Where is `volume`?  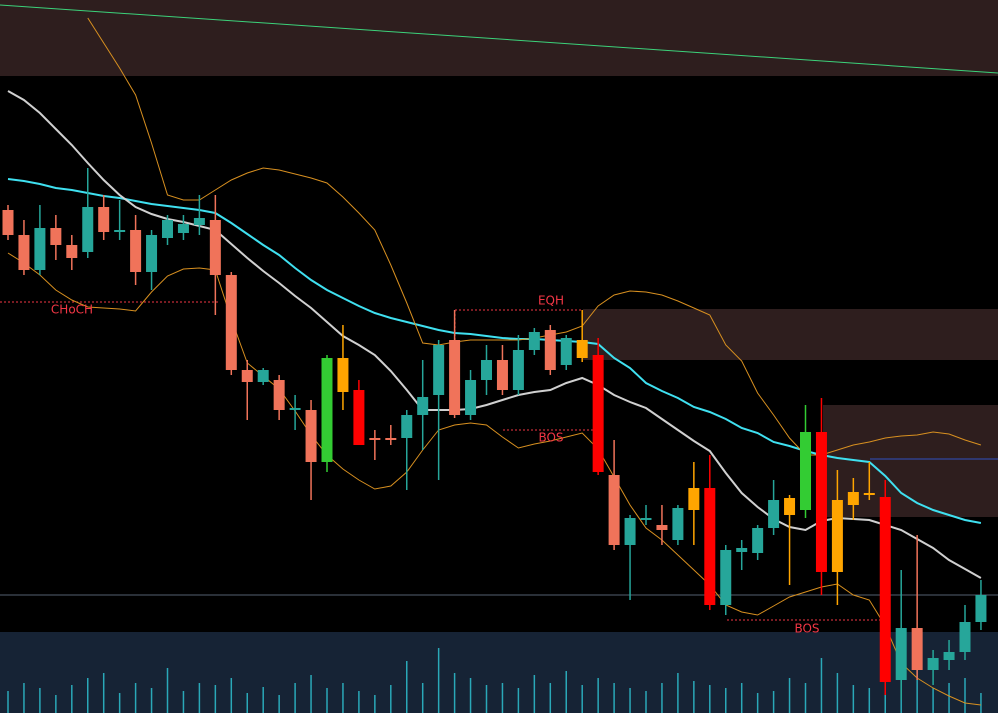 volume is located at coordinates (494, 680).